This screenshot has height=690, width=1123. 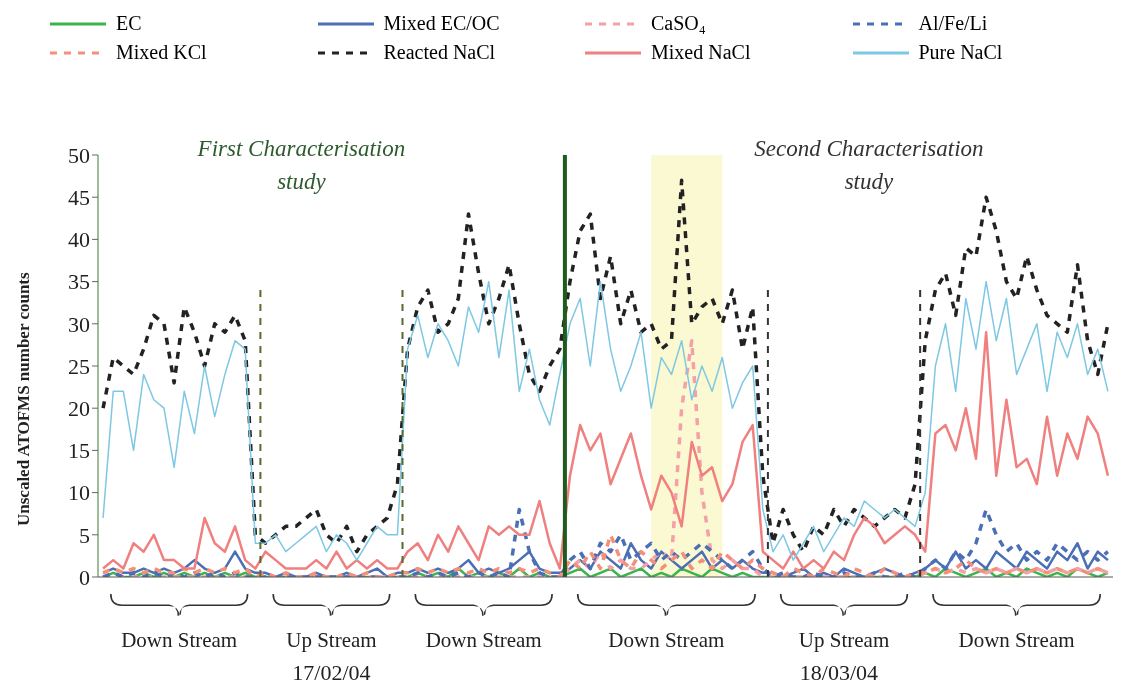 I want to click on legend-label: CaSO₄, so click(x=678, y=23).